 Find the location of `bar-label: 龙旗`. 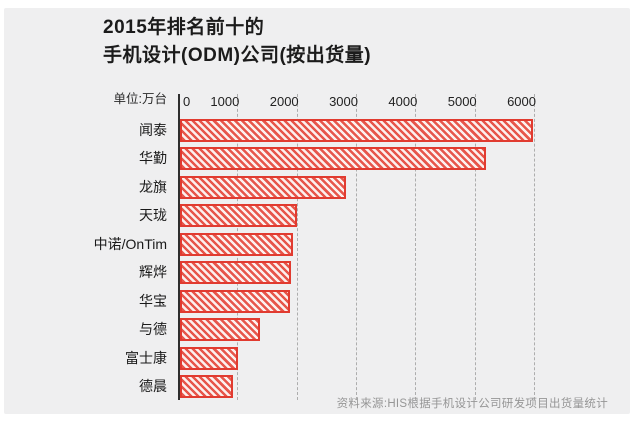

bar-label: 龙旗 is located at coordinates (153, 186).